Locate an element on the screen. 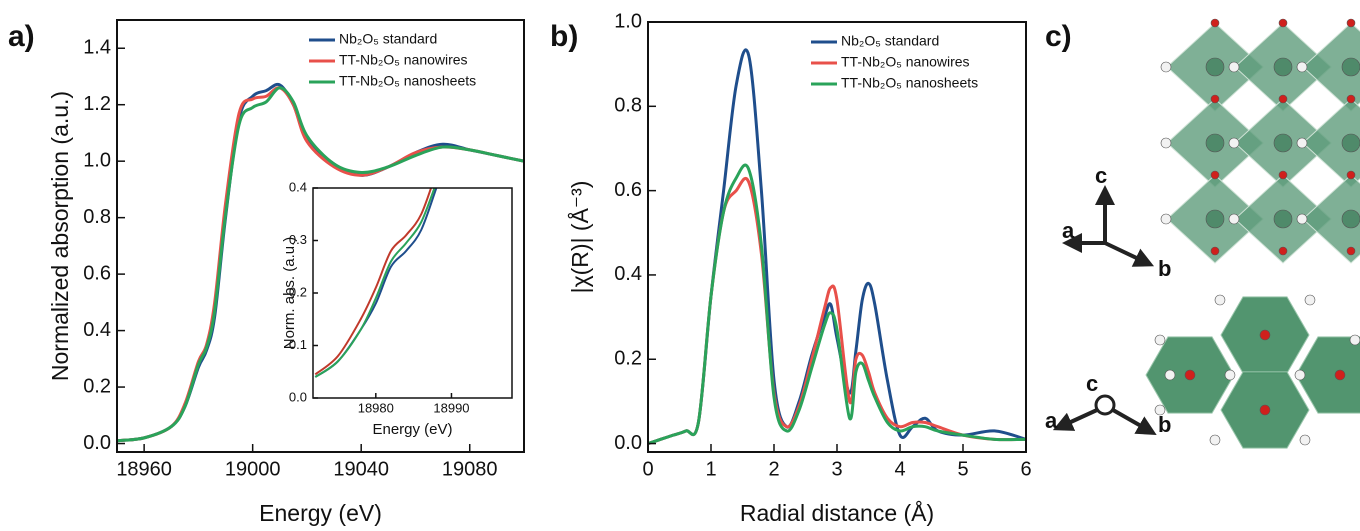 The height and width of the screenshot is (531, 1360). x-tick-label: 3 is located at coordinates (836, 469).